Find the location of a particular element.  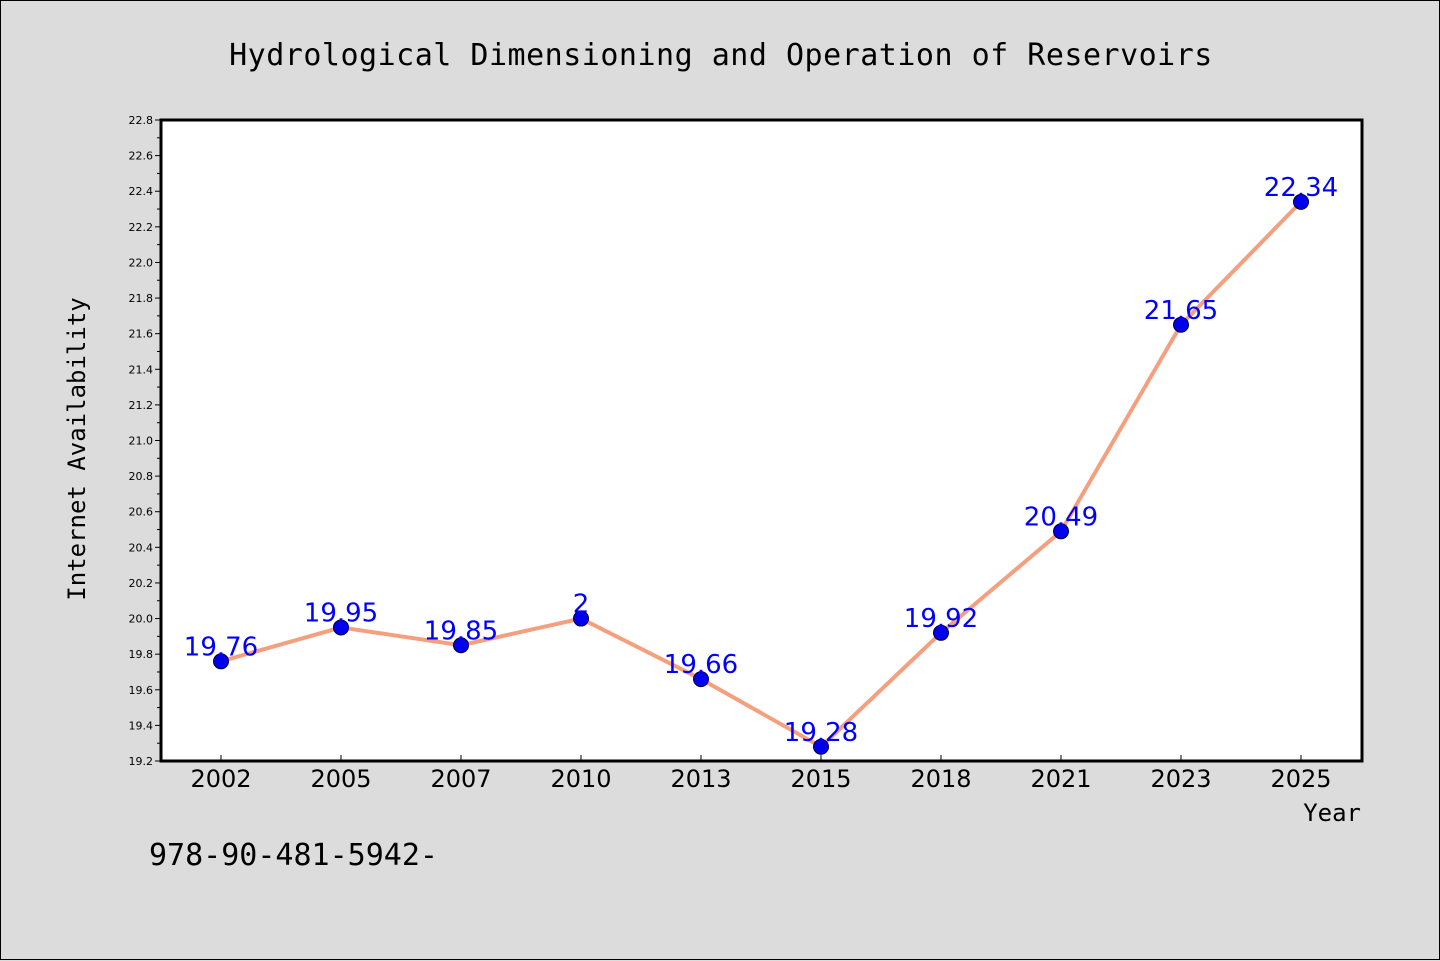

y-tick-label: 21.8 is located at coordinates (141, 298).